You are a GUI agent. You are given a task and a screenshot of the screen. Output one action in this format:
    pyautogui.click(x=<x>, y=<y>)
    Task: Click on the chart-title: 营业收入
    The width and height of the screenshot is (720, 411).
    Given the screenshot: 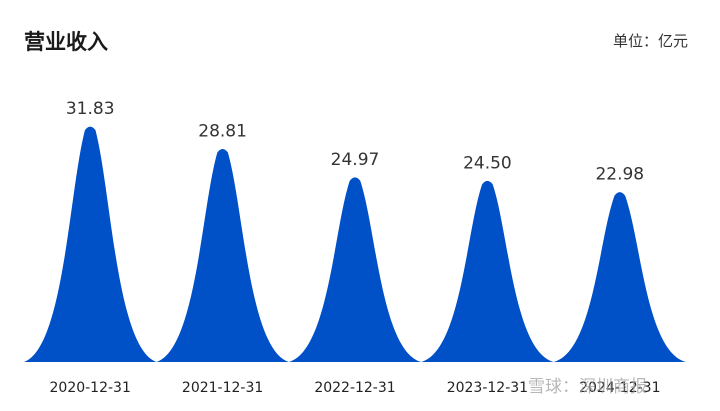 What is the action you would take?
    pyautogui.click(x=66, y=42)
    